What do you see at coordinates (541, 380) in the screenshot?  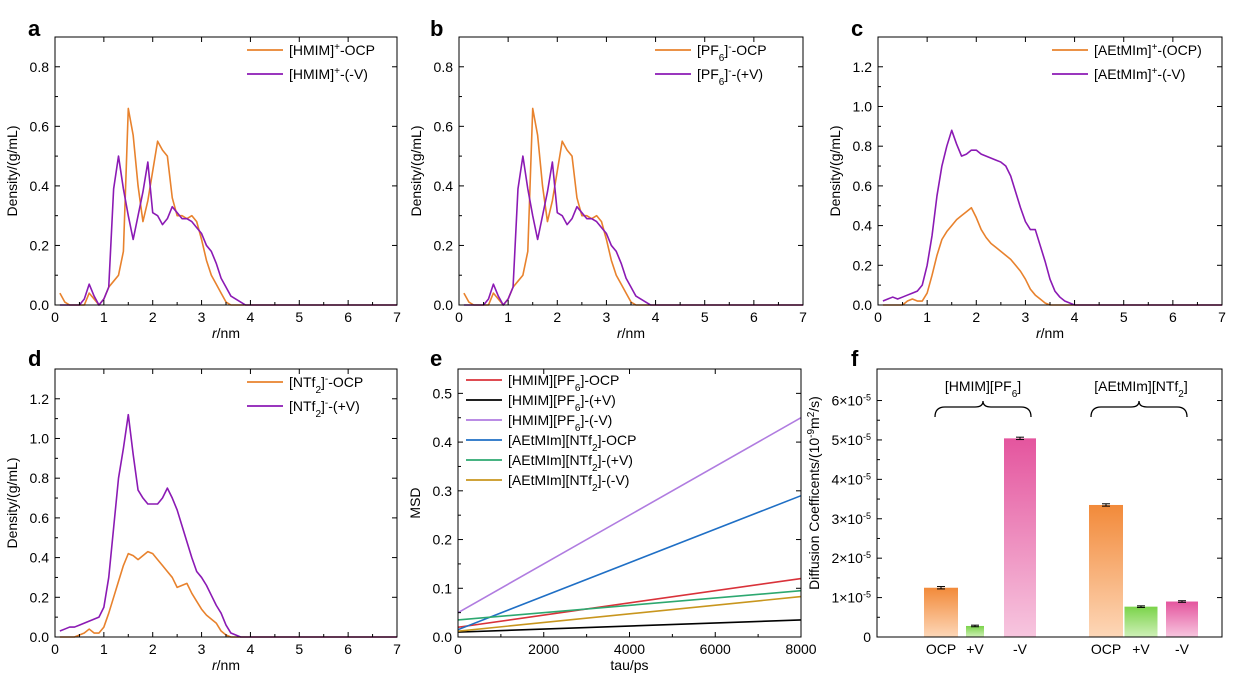 I see `legend-label-e-0-base: [HMIM][PF` at bounding box center [541, 380].